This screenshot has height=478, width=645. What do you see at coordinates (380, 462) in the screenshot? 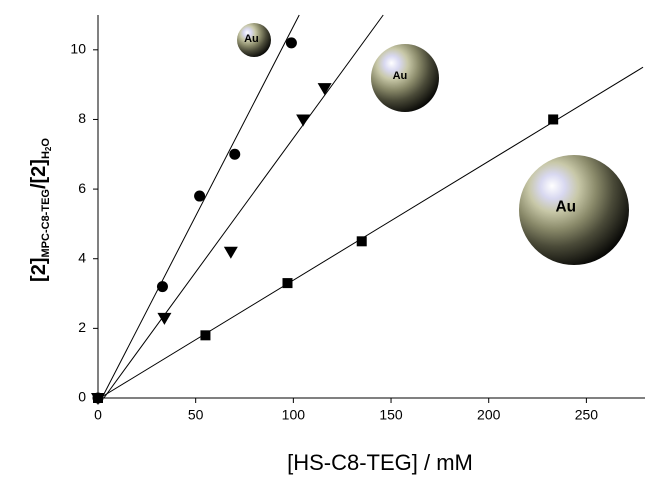
I see `x-axis-title: [HS-C8-TEG] / mM` at bounding box center [380, 462].